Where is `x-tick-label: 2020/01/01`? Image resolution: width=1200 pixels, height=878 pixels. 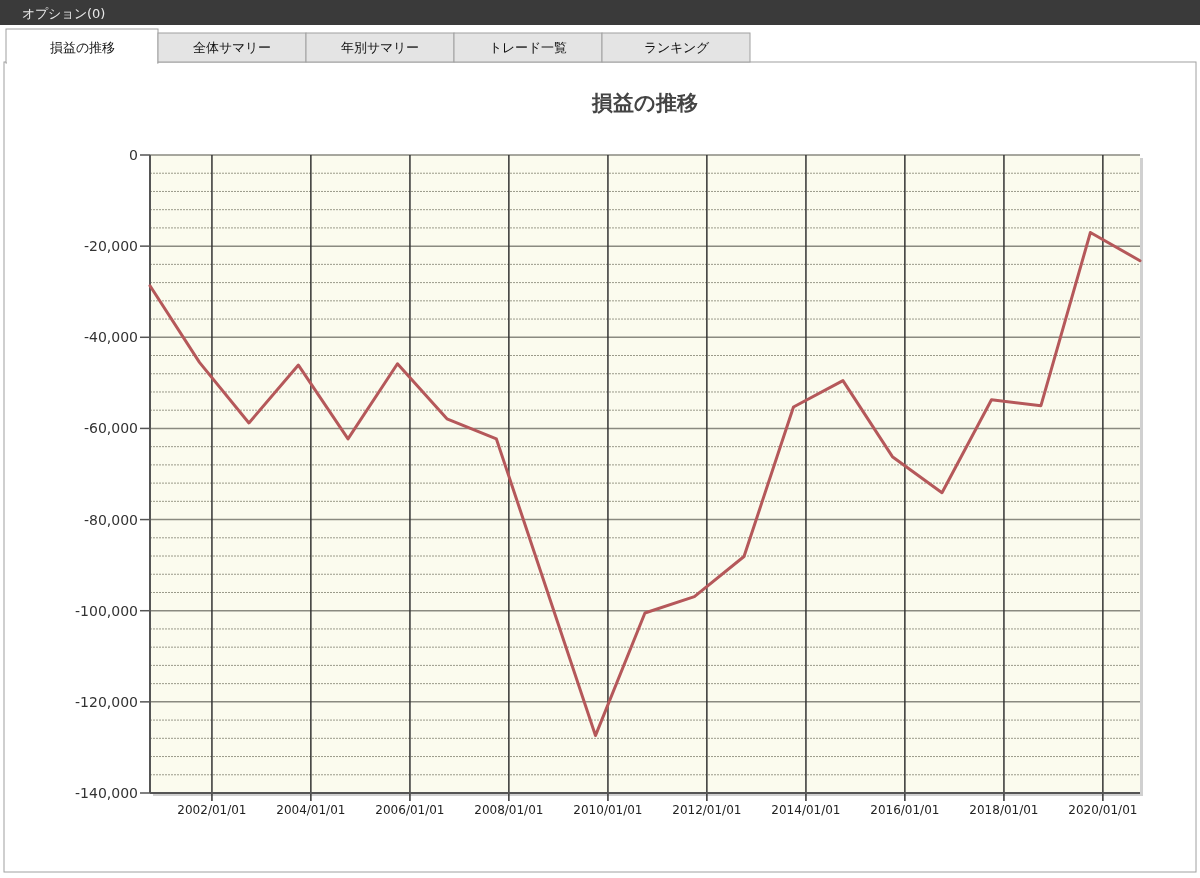
x-tick-label: 2020/01/01 is located at coordinates (1103, 810).